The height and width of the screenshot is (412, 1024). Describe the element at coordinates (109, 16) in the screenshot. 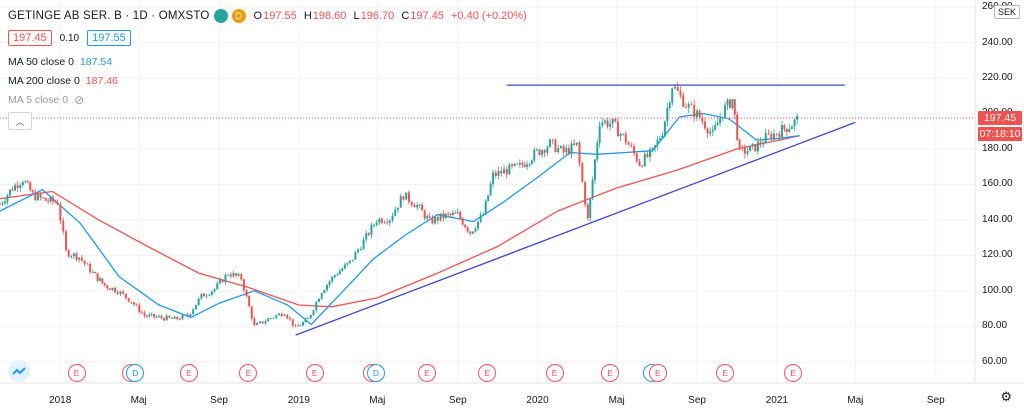

I see `symbol-title: GETINGE AB SER. B · 1D · OMXSTO` at that location.